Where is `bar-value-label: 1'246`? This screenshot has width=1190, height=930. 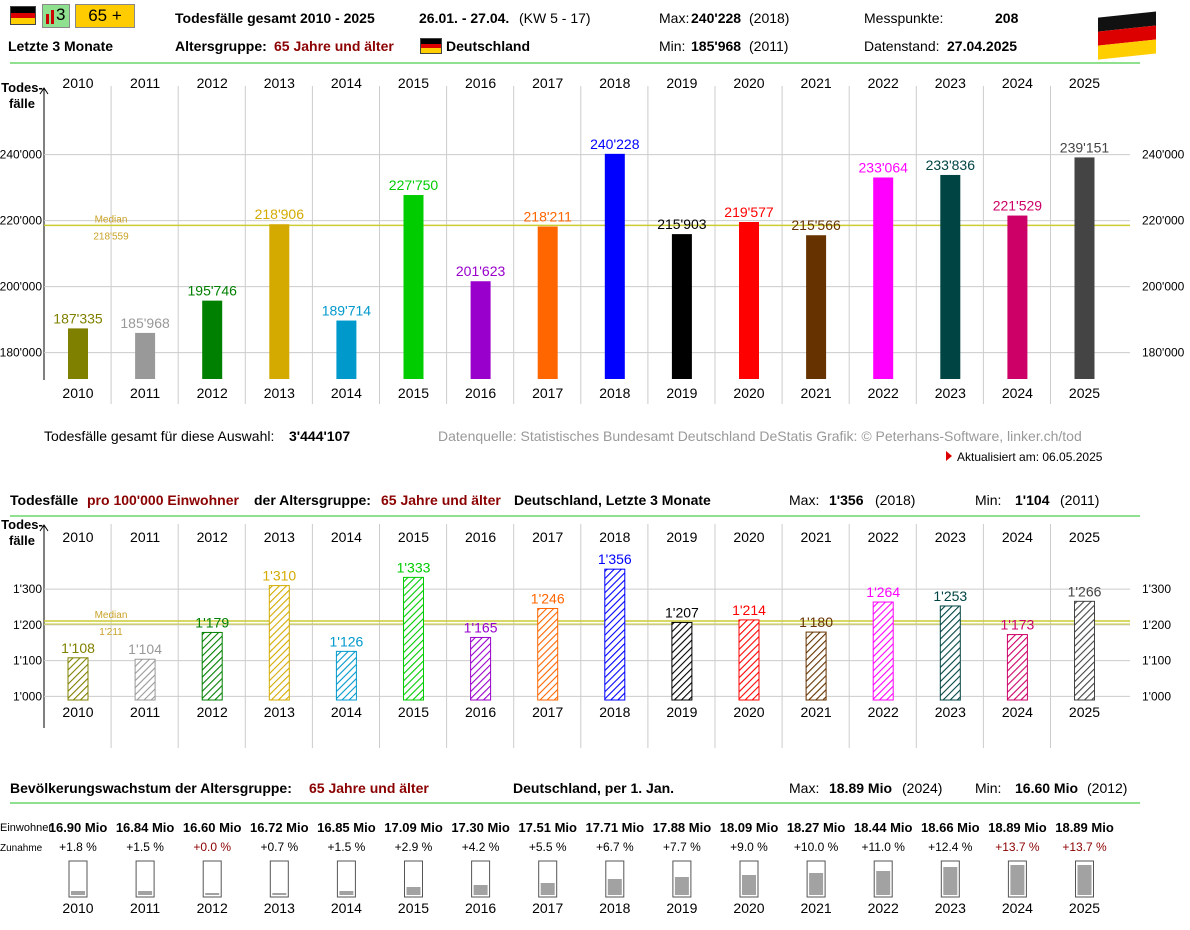 bar-value-label: 1'246 is located at coordinates (548, 598).